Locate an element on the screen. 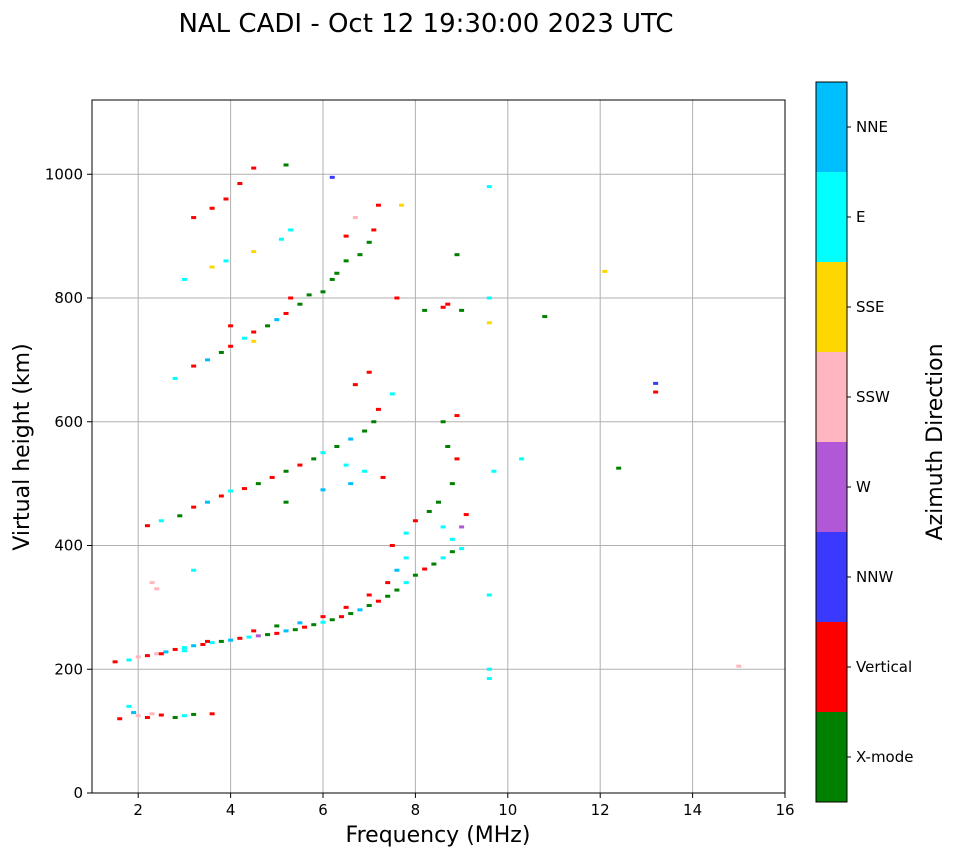  y-tick-label: 400 is located at coordinates (68, 546).